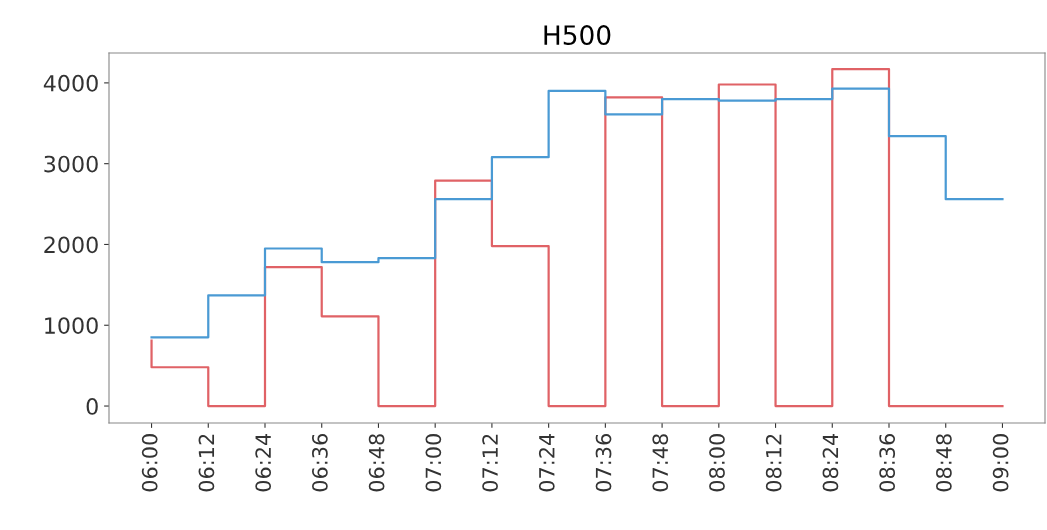 Image resolution: width=1047 pixels, height=530 pixels. I want to click on y-tick-label: 3000, so click(71, 164).